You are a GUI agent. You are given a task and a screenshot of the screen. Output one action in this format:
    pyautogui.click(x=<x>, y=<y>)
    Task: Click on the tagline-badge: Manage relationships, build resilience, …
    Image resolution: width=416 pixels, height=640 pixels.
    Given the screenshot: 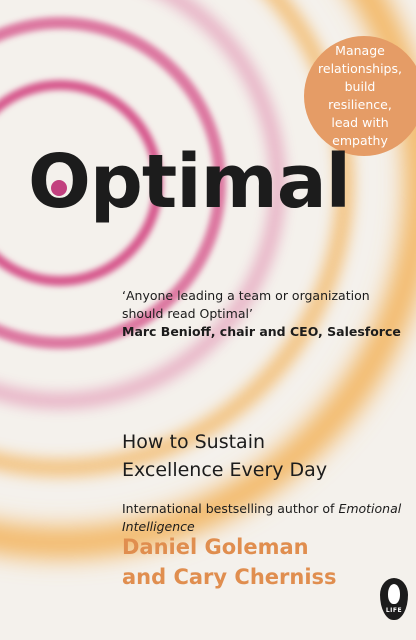 What is the action you would take?
    pyautogui.click(x=360, y=96)
    